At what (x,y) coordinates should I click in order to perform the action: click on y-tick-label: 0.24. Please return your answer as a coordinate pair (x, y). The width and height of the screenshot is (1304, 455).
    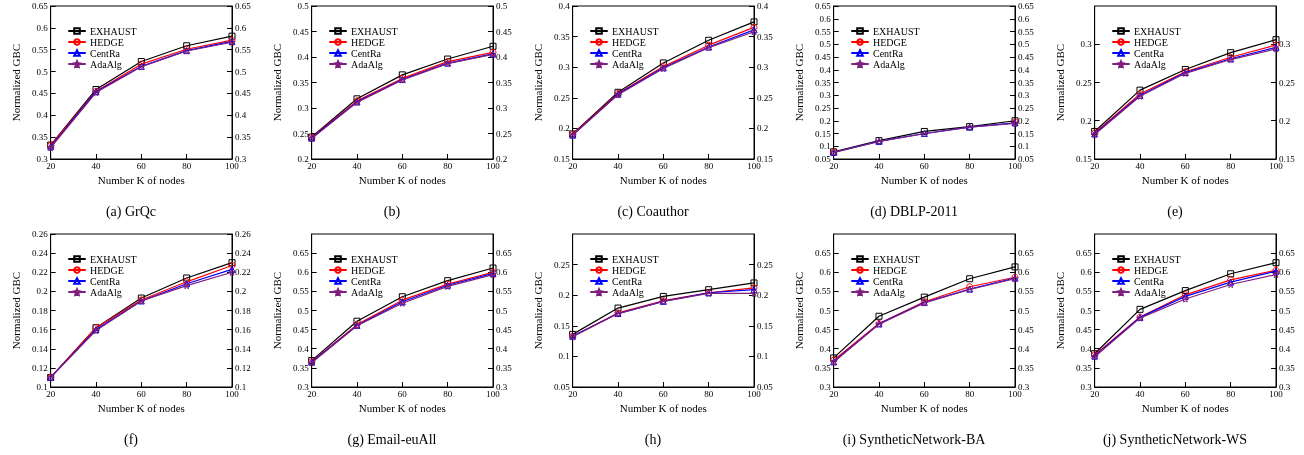
    Looking at the image, I should click on (40, 253).